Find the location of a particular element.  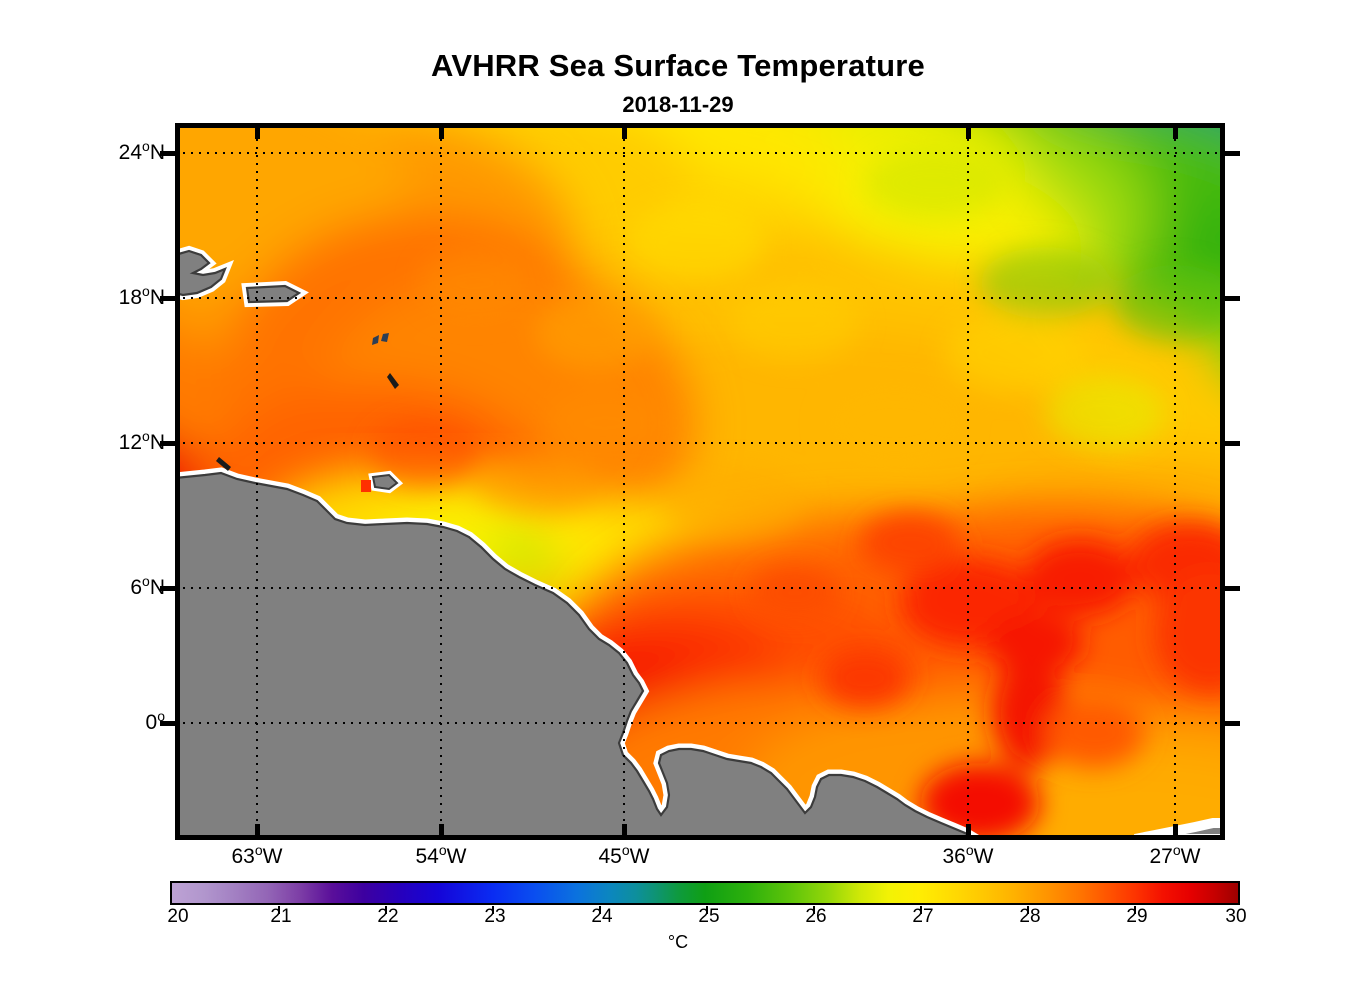

island-martinique is located at coordinates (385, 337).